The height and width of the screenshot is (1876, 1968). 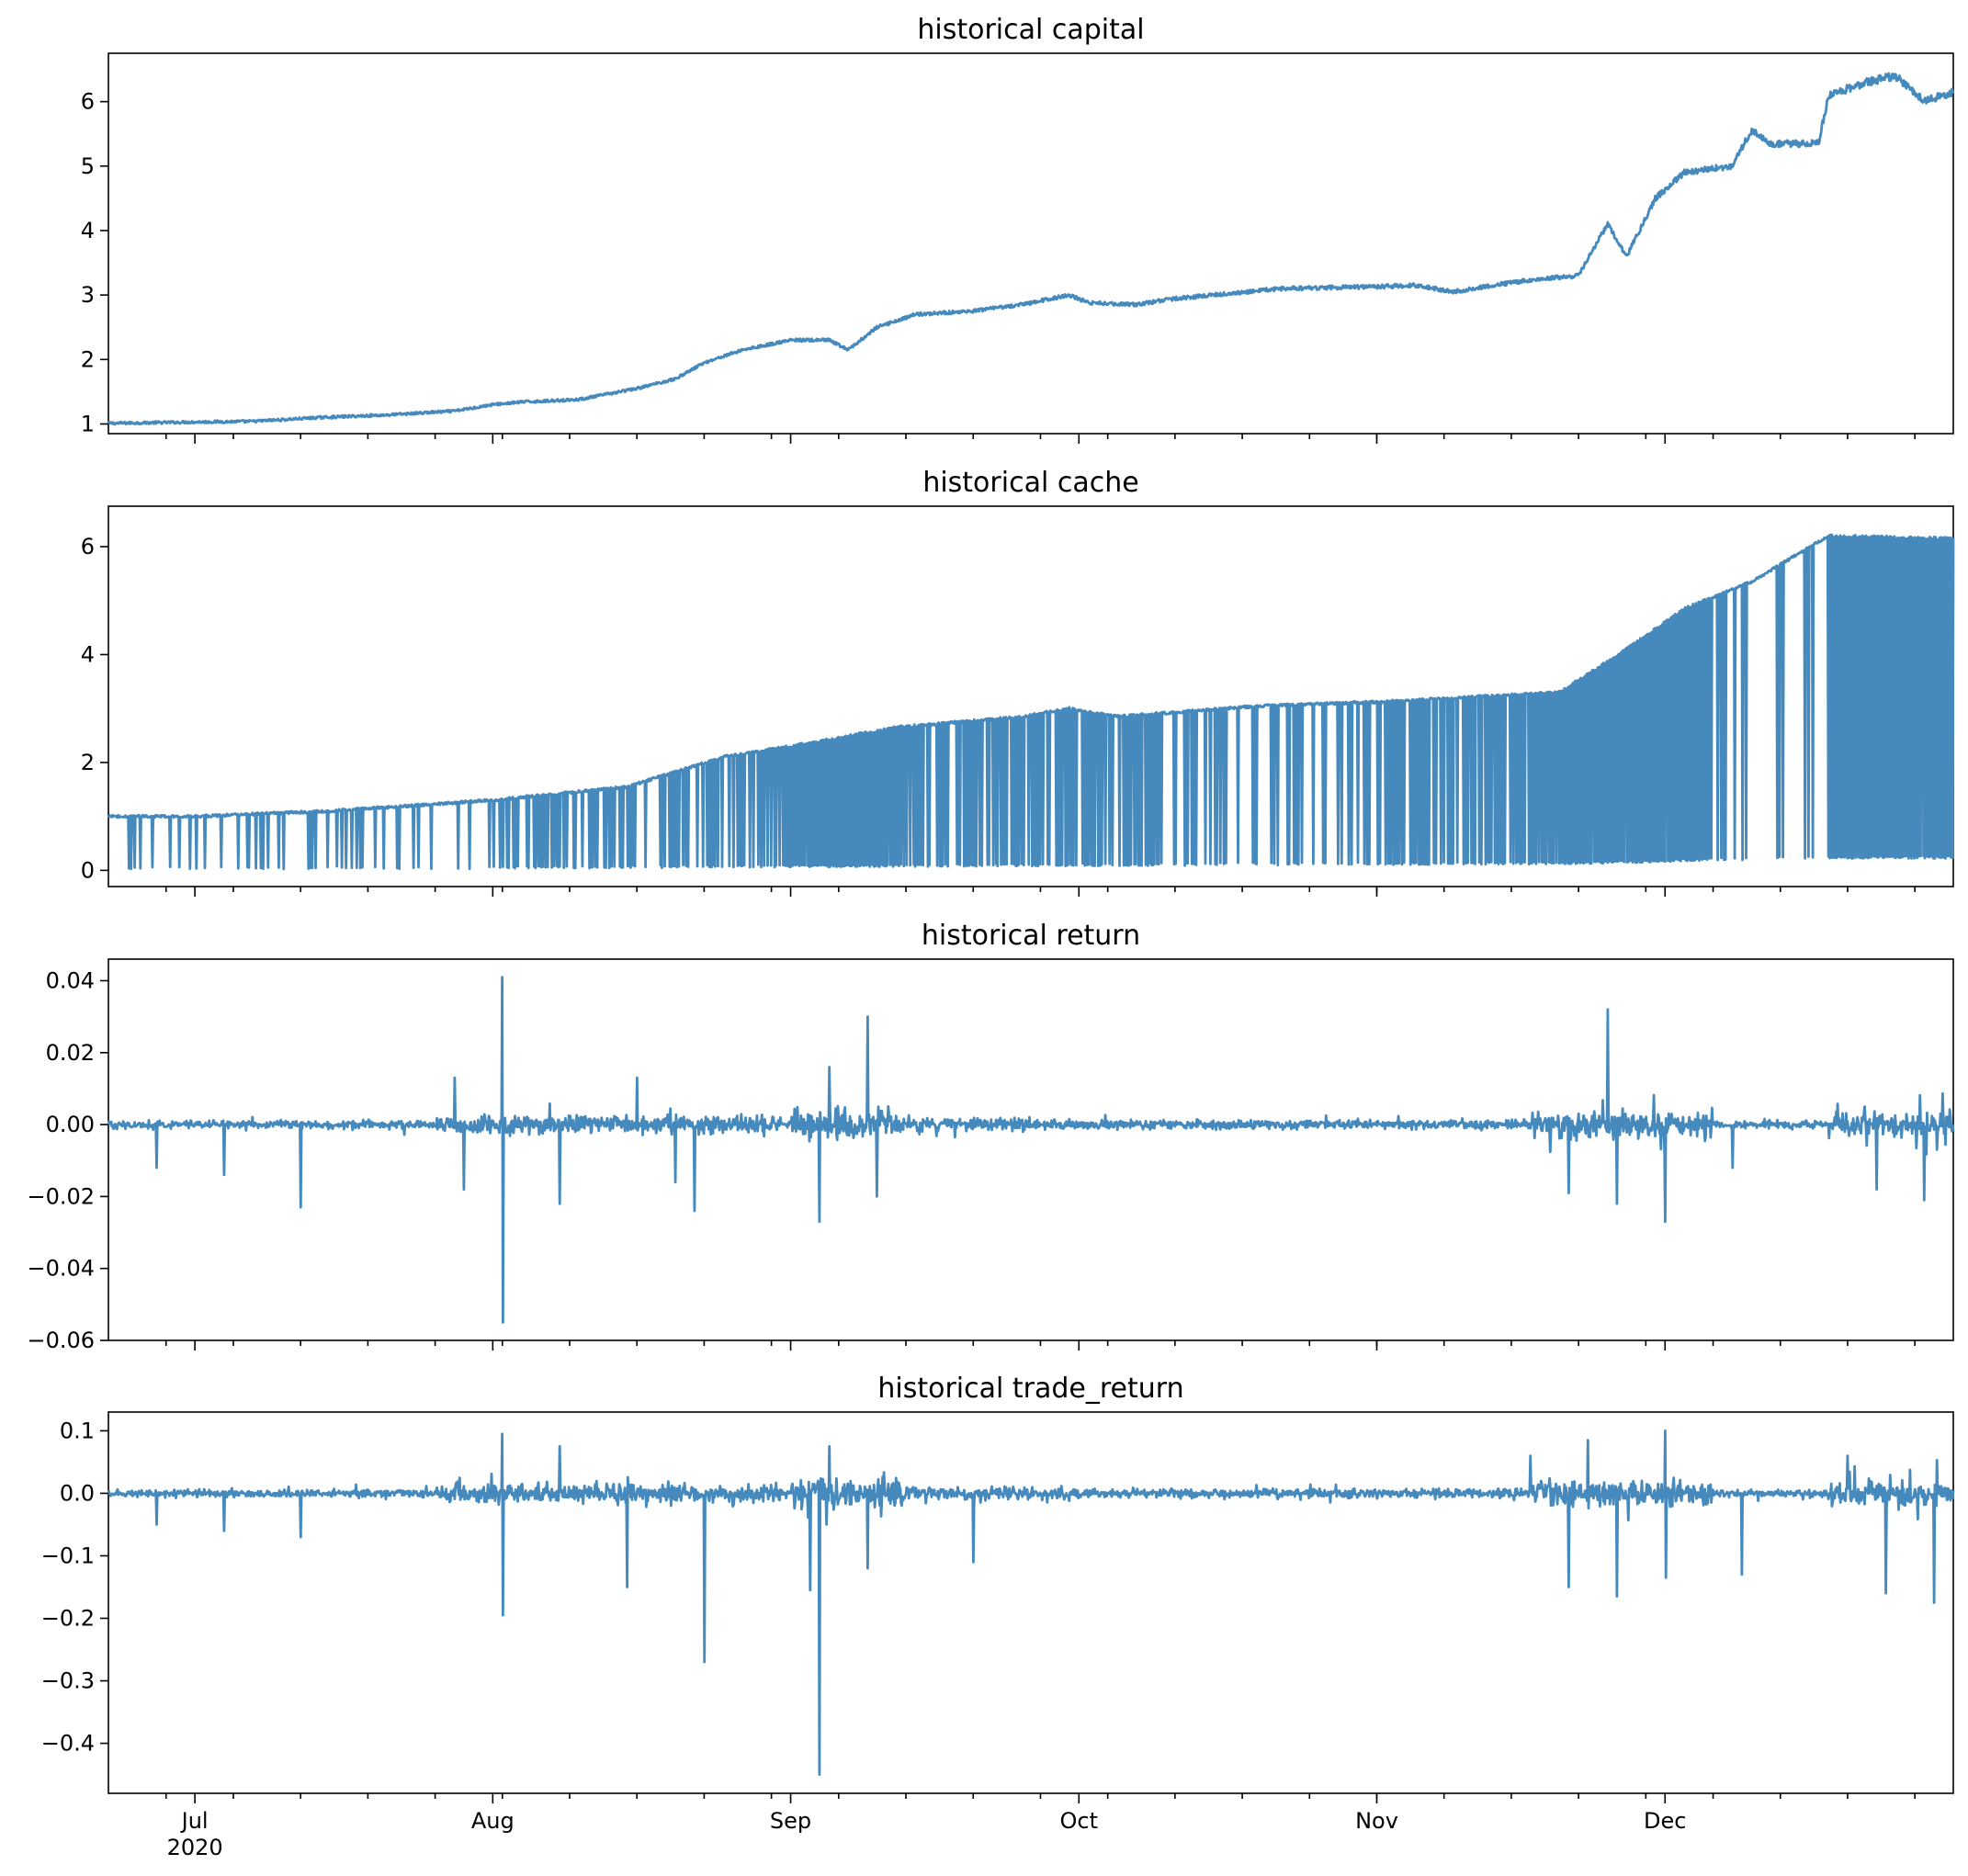 I want to click on y-tick-label: 0.04, so click(x=70, y=980).